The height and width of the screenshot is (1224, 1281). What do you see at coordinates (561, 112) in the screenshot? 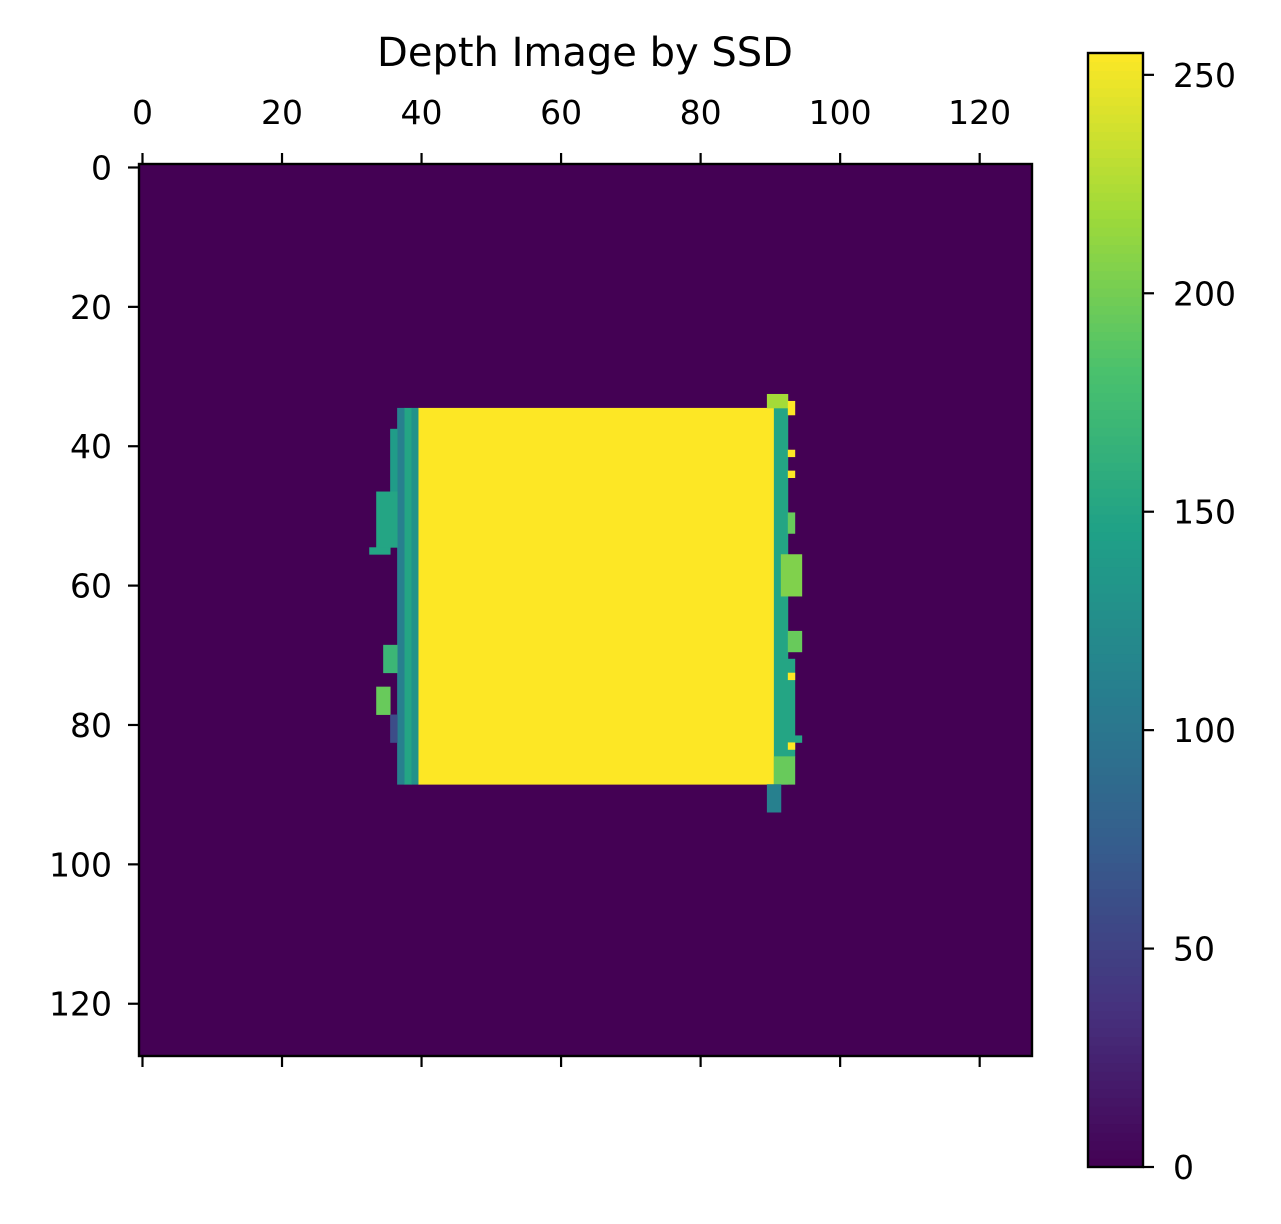
I see `x-tick-label: 60` at bounding box center [561, 112].